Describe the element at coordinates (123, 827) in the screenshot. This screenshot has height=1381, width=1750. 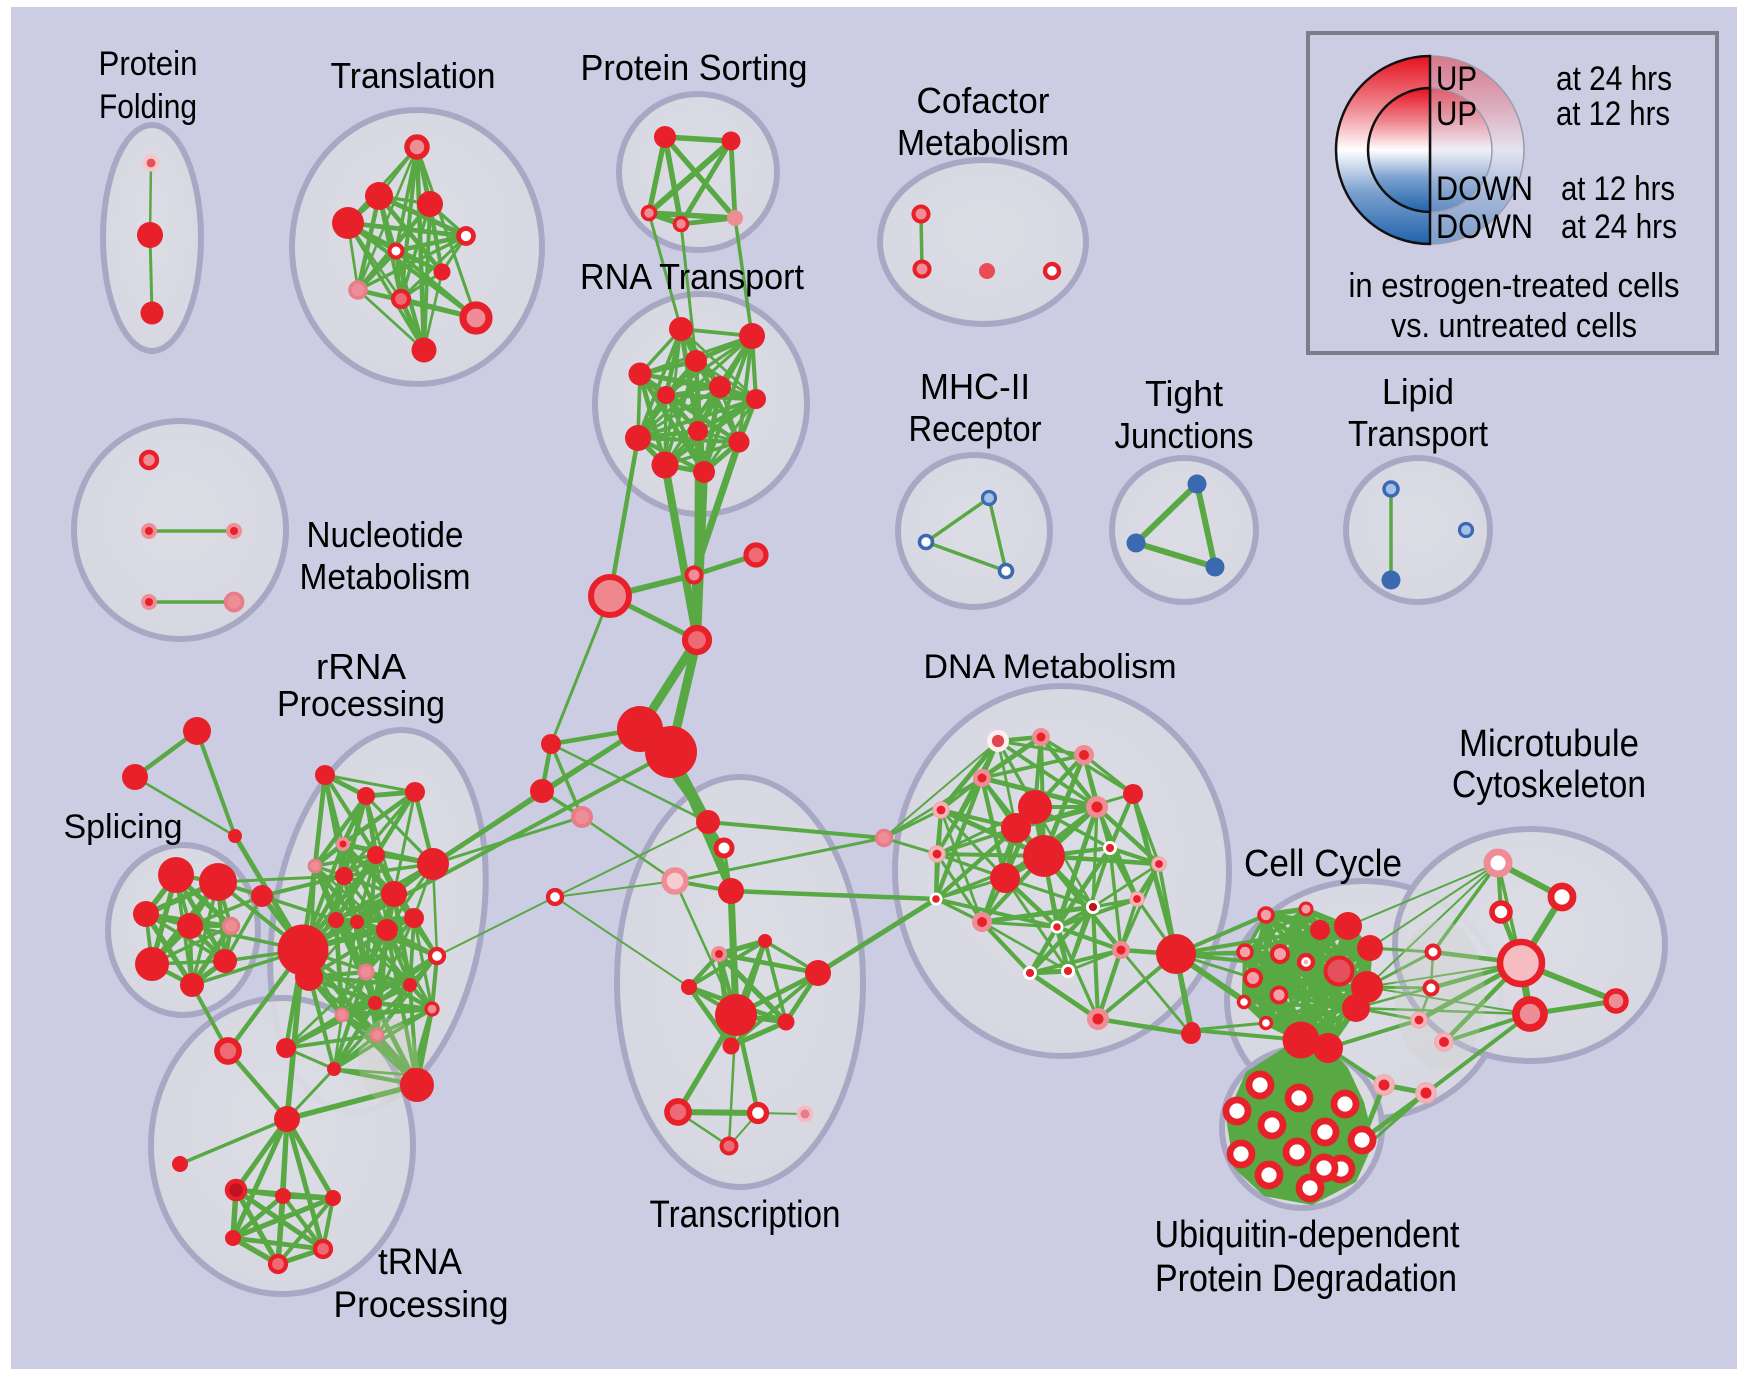
I see `svg-text: Splicing` at that location.